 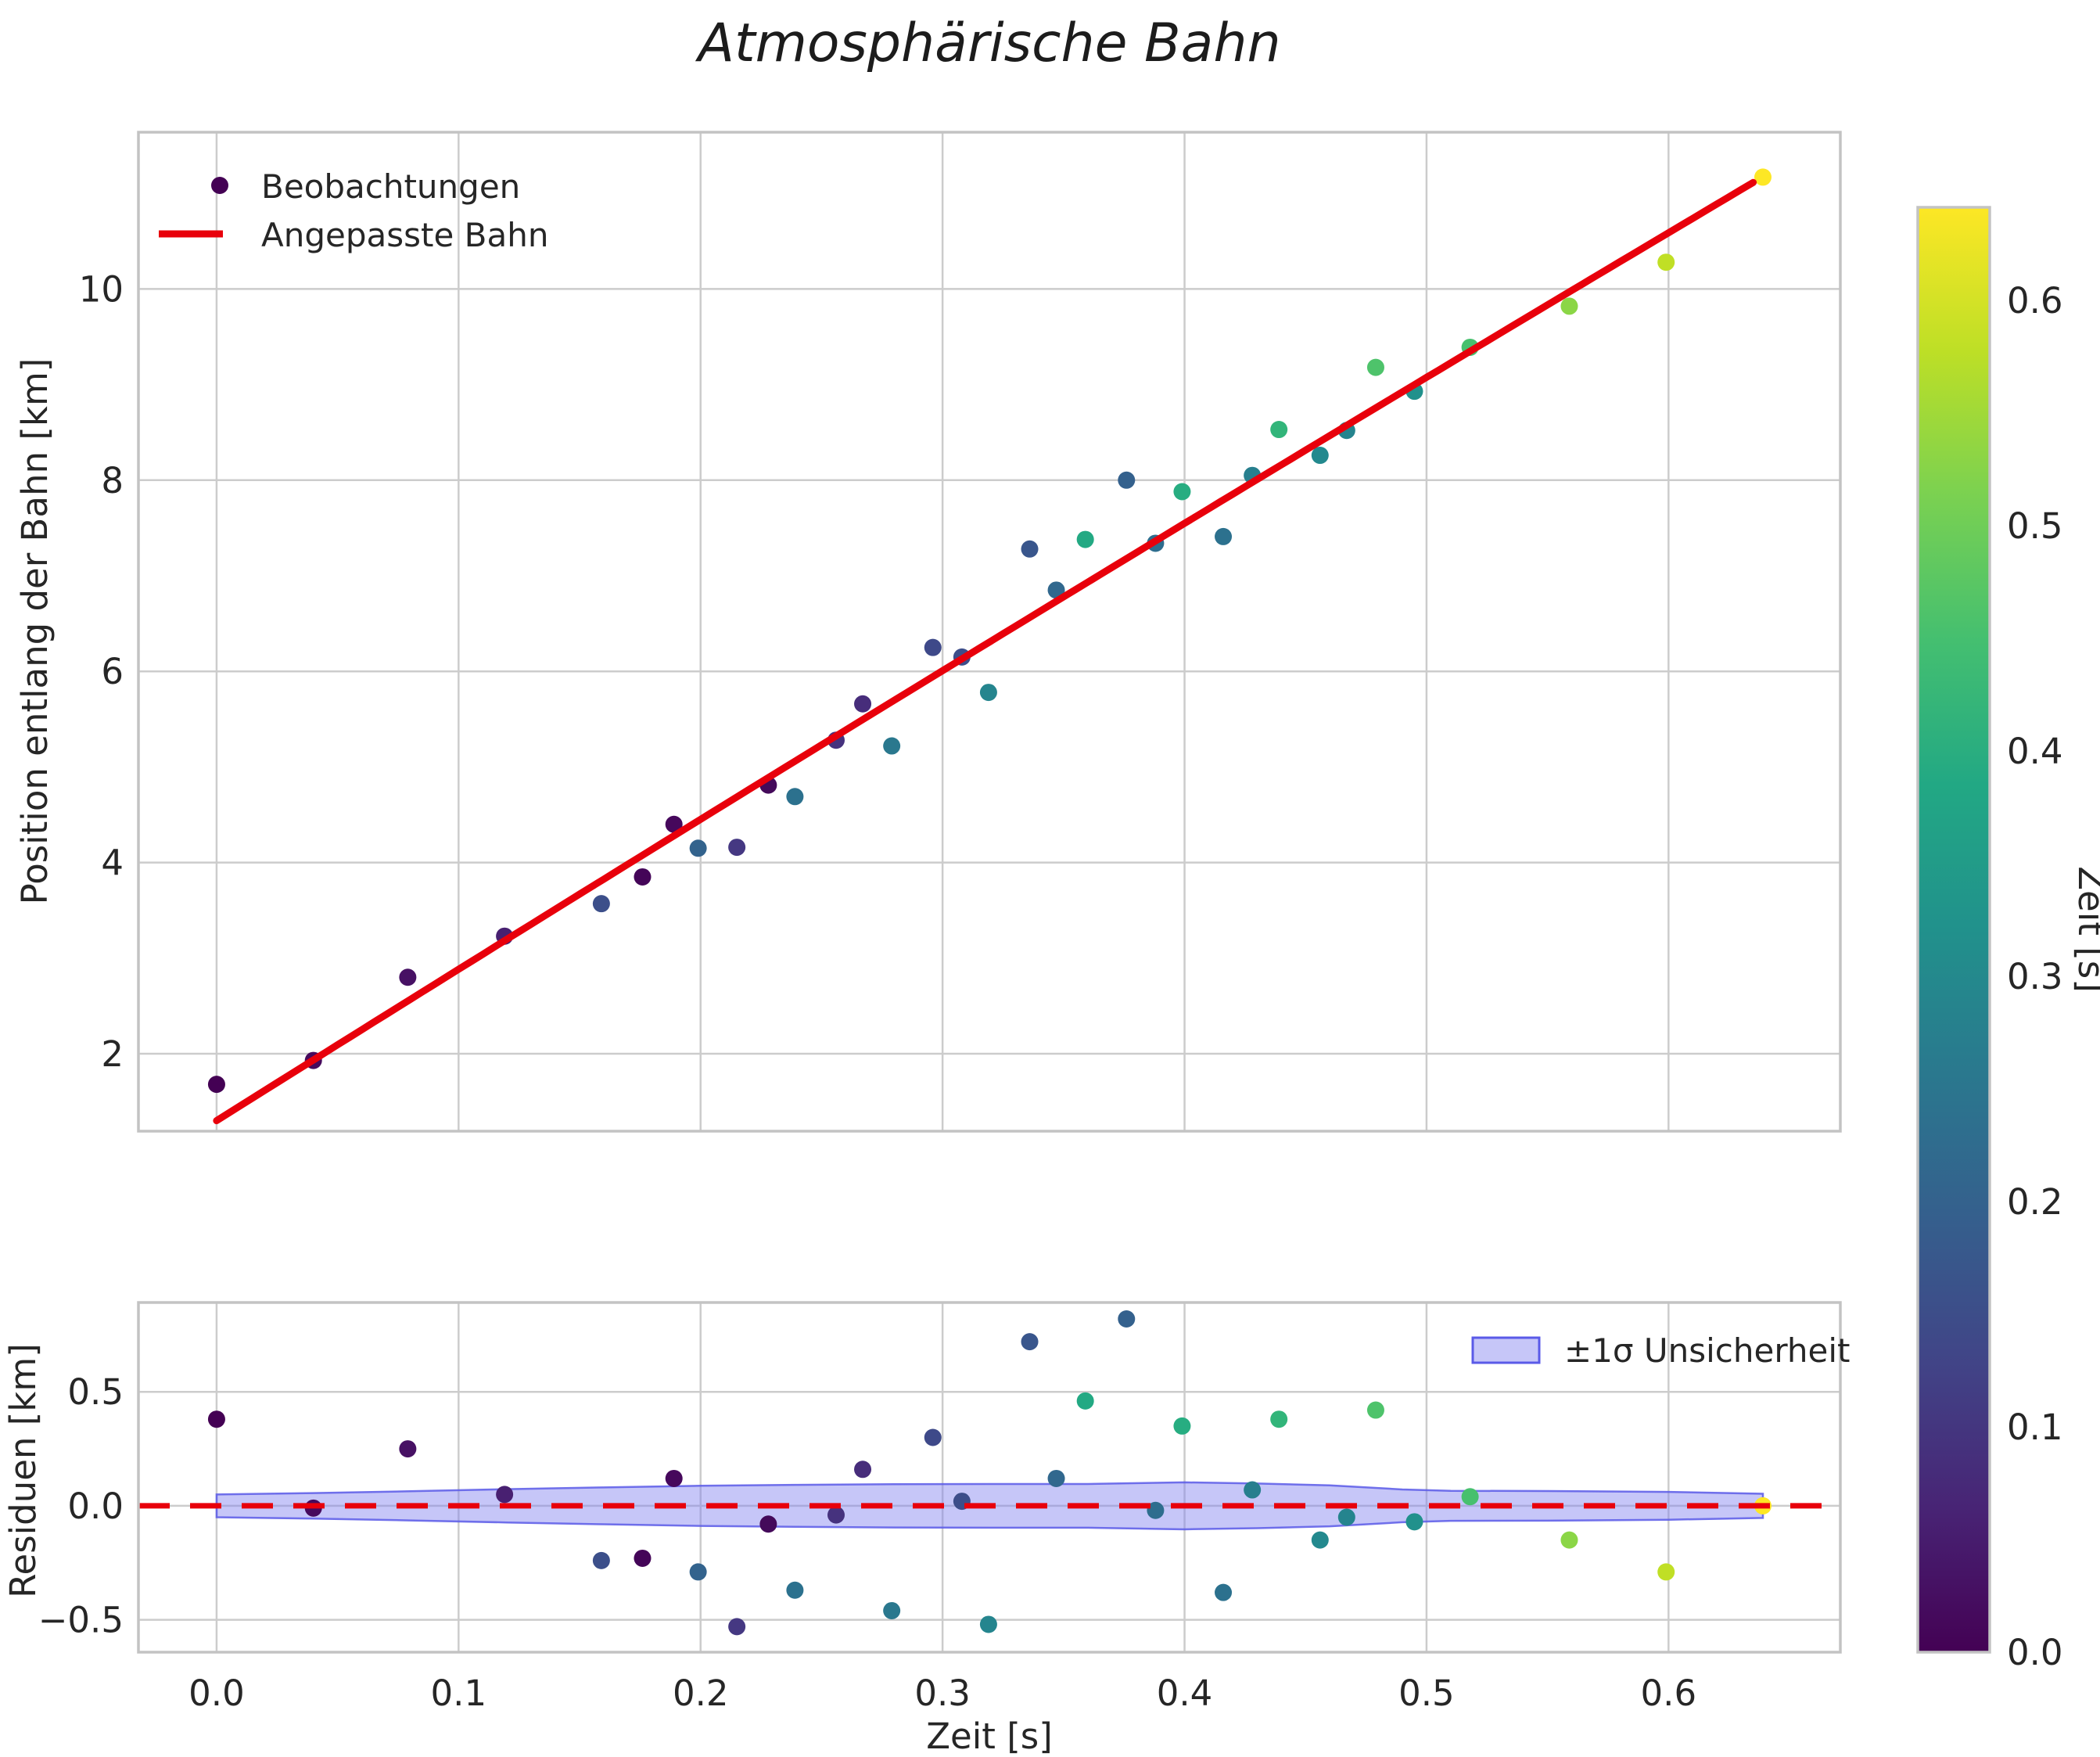 I want to click on colorbar-tick-label: 0.4, so click(x=2035, y=751).